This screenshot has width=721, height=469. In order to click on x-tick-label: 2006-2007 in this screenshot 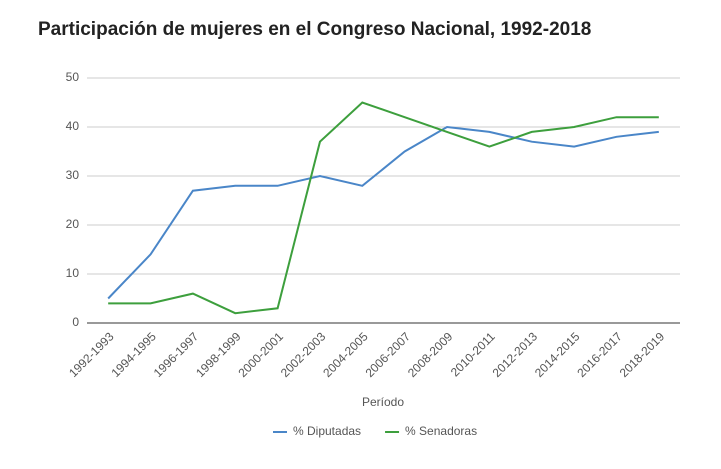, I will do `click(388, 354)`.